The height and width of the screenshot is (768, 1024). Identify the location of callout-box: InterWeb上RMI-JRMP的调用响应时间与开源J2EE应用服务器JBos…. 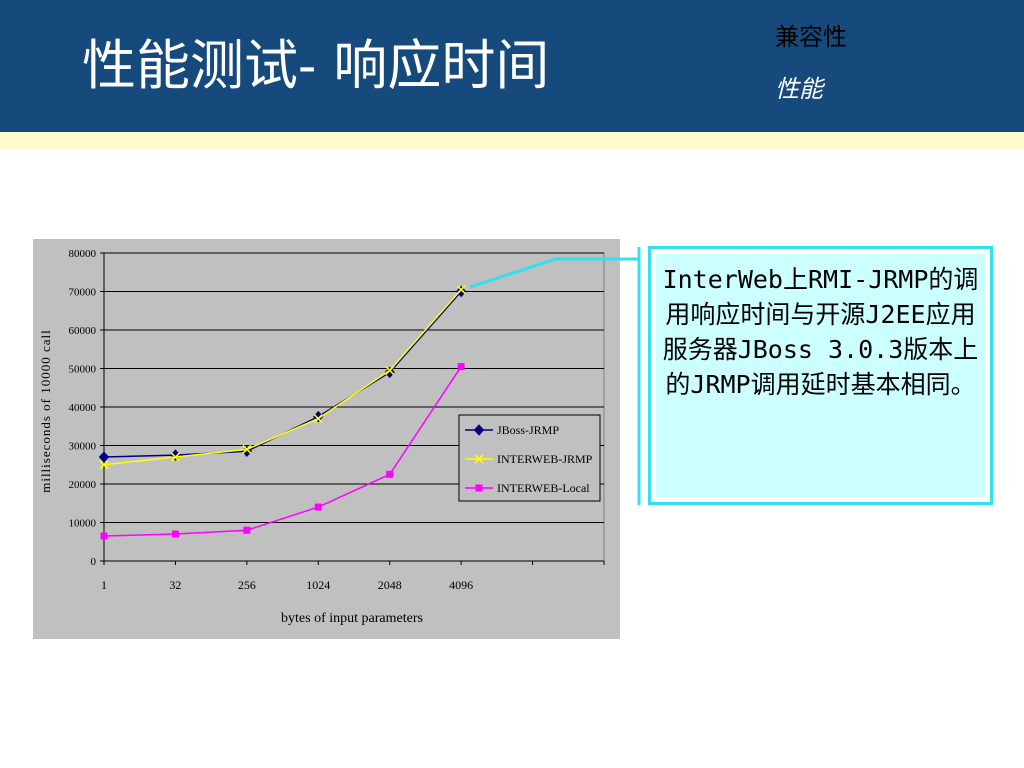
(820, 375).